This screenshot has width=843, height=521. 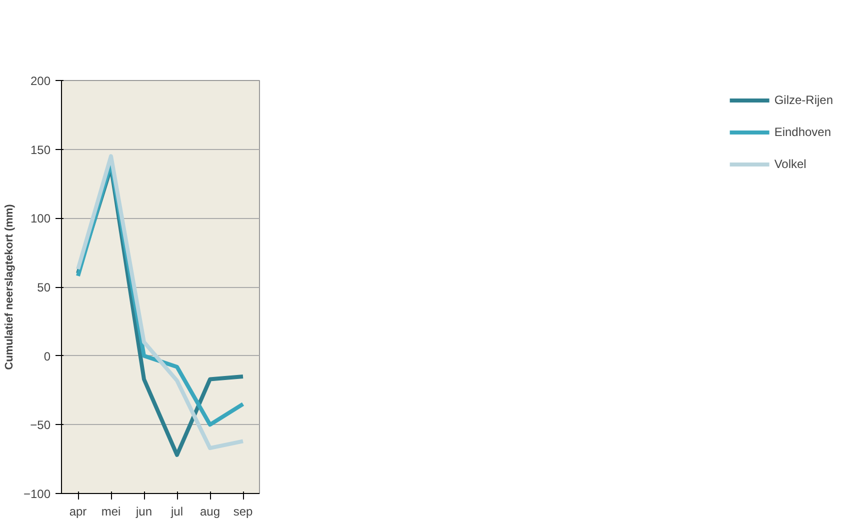 What do you see at coordinates (44, 287) in the screenshot?
I see `y-tick-label: 50` at bounding box center [44, 287].